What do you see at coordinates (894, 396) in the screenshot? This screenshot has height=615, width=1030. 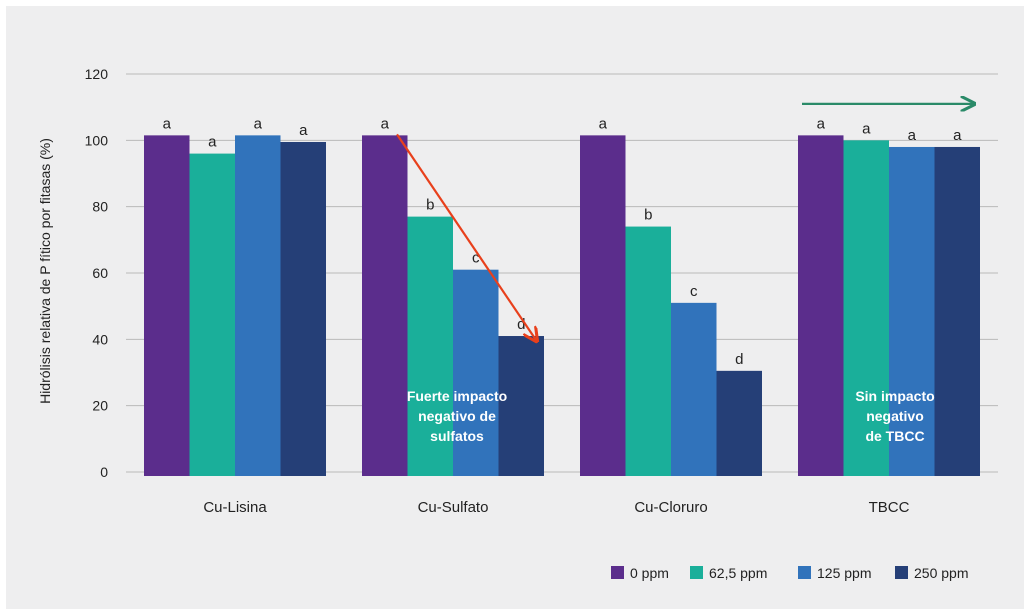 I see `annotation-line: Sin impacto` at bounding box center [894, 396].